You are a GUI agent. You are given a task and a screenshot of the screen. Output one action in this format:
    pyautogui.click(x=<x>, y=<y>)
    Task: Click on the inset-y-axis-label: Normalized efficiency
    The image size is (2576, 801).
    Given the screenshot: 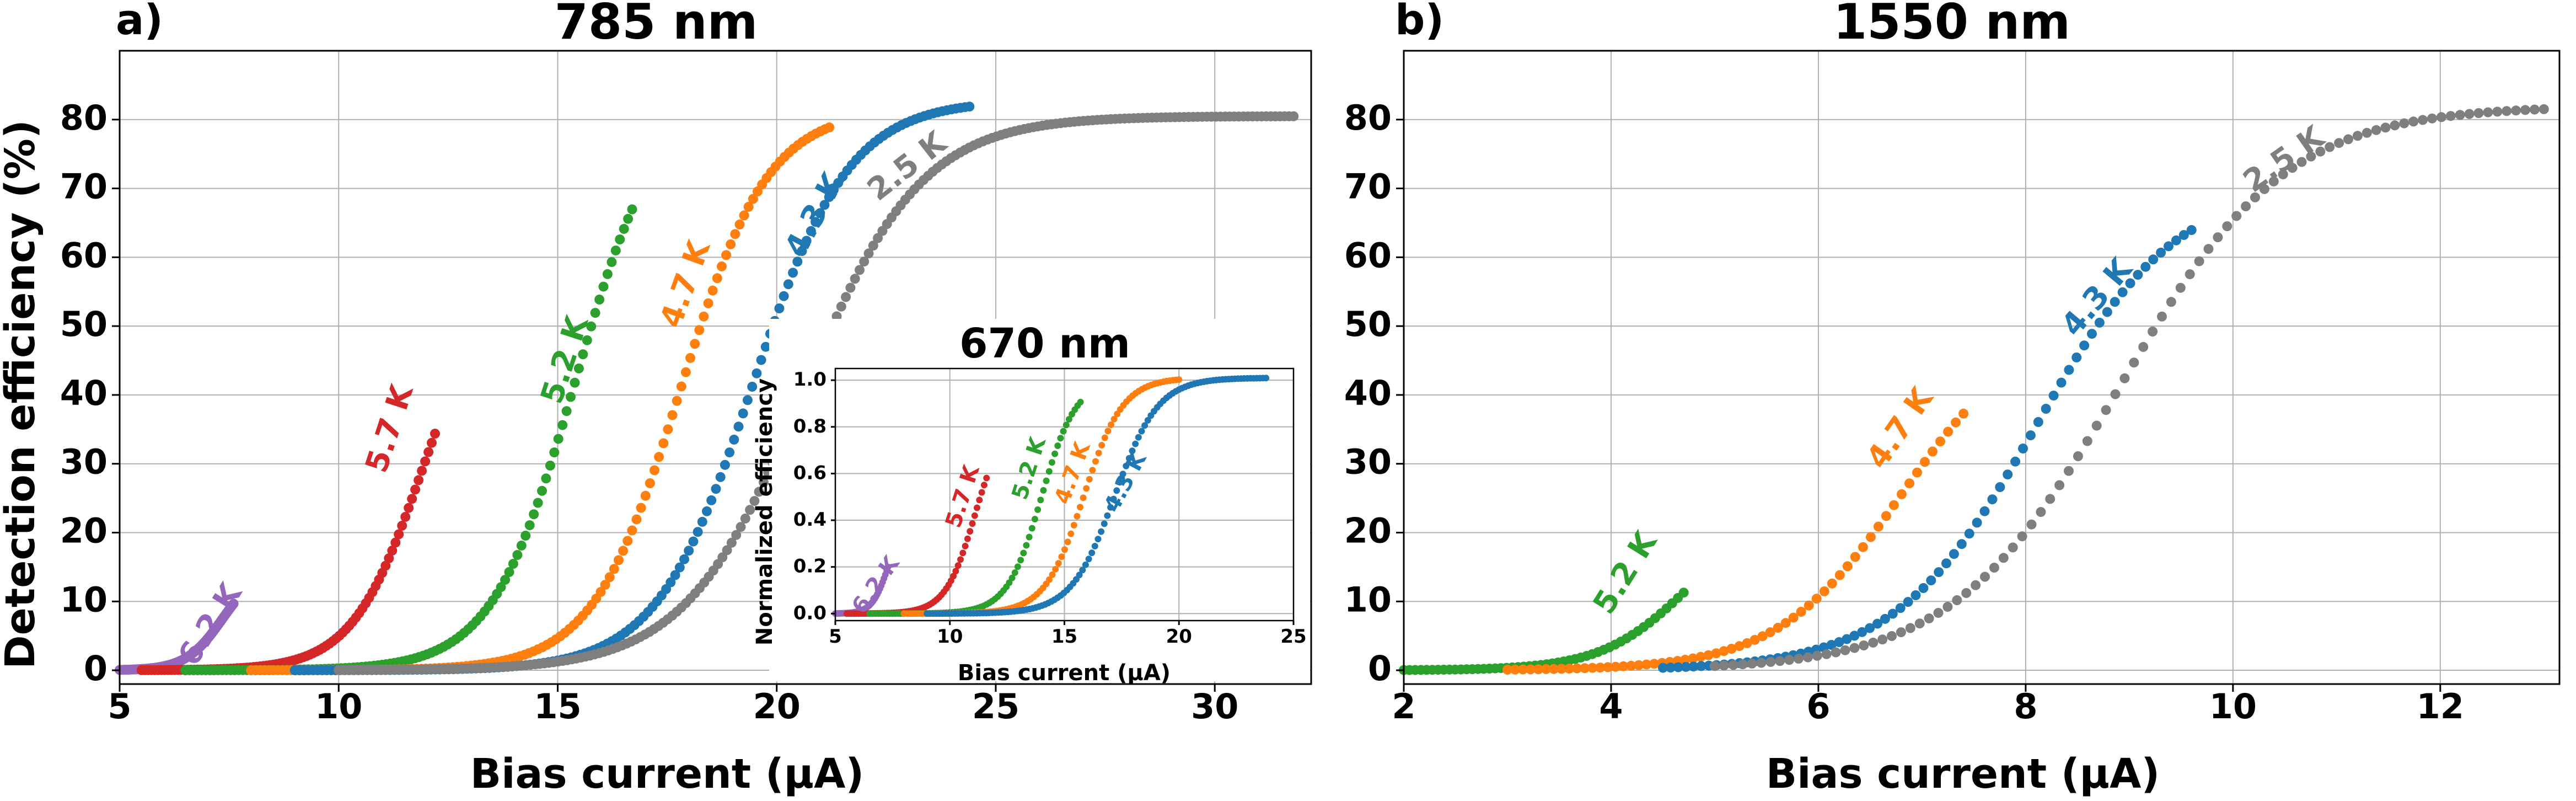 What is the action you would take?
    pyautogui.click(x=764, y=511)
    